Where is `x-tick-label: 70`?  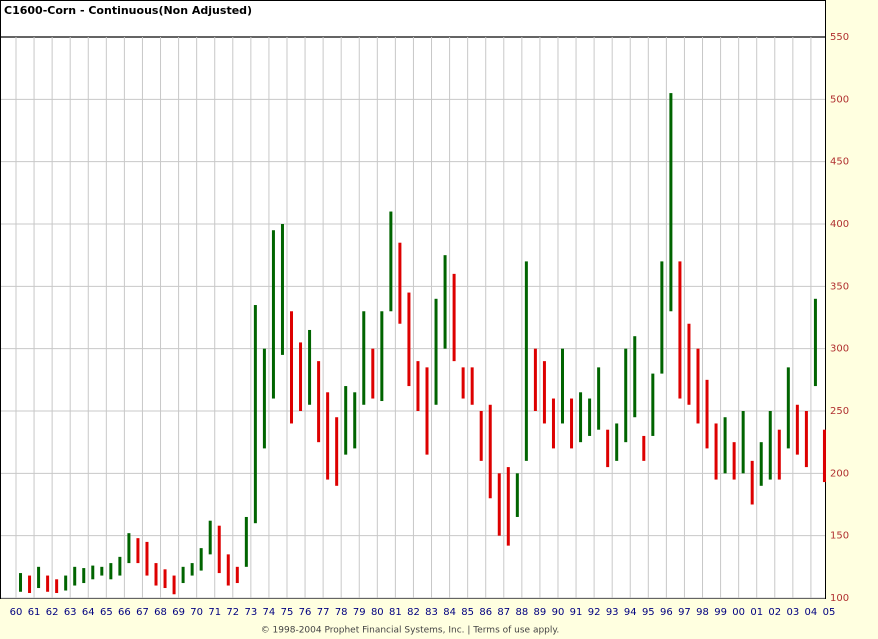 x-tick-label: 70 is located at coordinates (196, 612).